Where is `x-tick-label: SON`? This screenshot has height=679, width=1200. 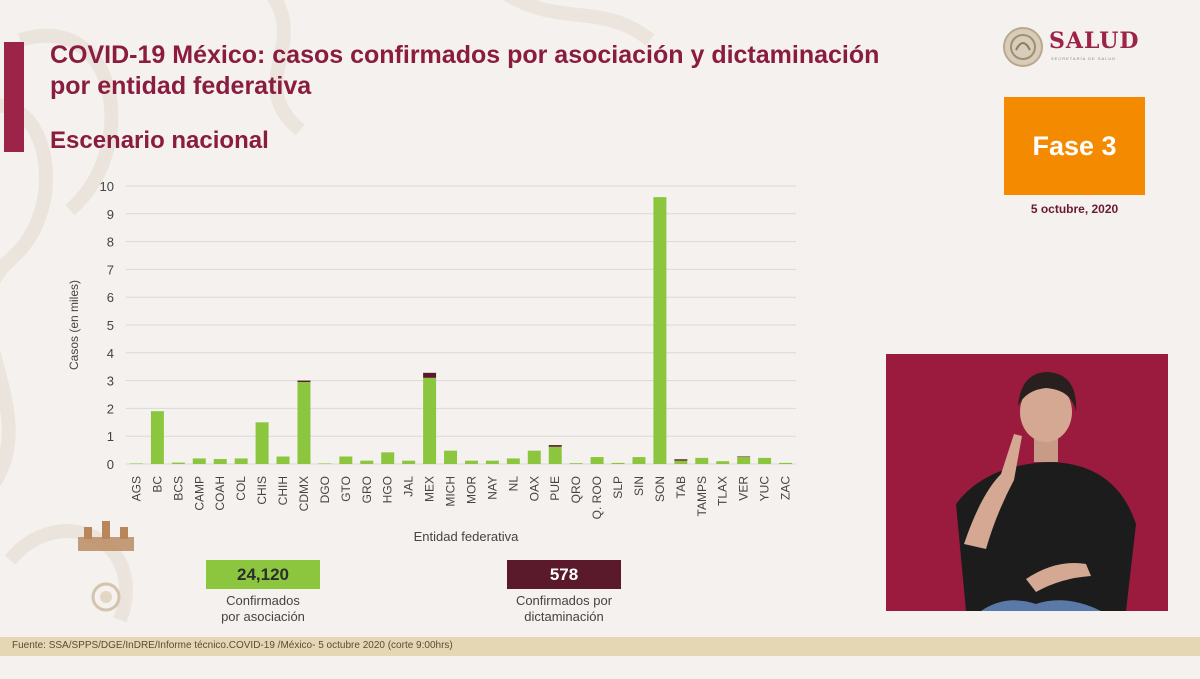
x-tick-label: SON is located at coordinates (660, 489).